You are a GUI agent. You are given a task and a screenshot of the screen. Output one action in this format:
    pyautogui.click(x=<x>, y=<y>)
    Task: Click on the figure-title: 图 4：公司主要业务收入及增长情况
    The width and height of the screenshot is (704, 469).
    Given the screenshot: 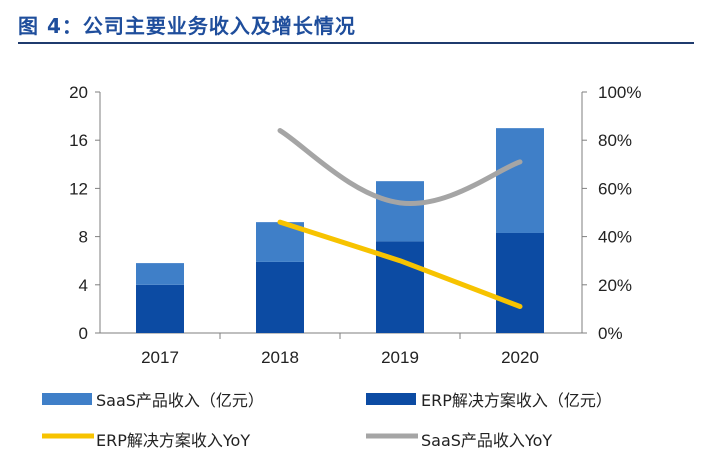 What is the action you would take?
    pyautogui.click(x=187, y=26)
    